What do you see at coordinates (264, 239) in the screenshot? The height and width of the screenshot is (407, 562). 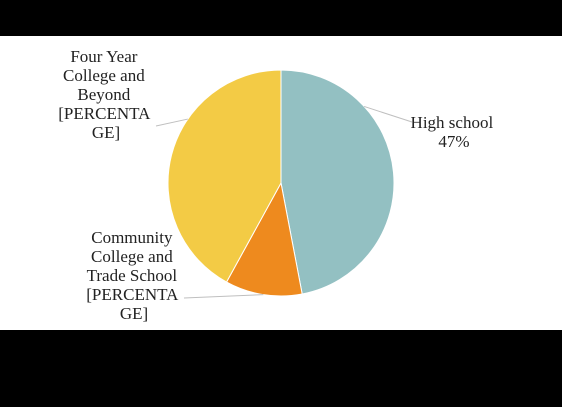 I see `pie-slice-community-college` at bounding box center [264, 239].